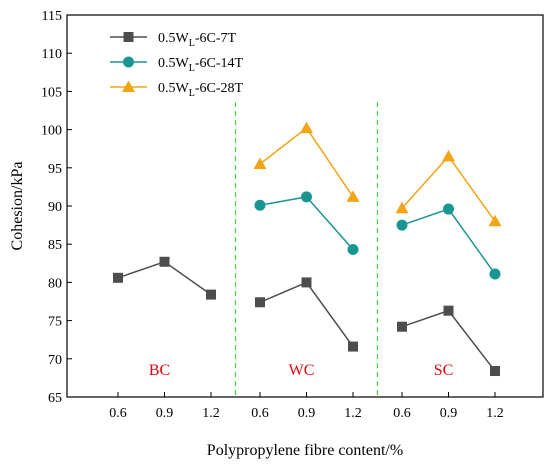 The image size is (550, 467). Describe the element at coordinates (55, 245) in the screenshot. I see `y-tick-label: 85` at that location.